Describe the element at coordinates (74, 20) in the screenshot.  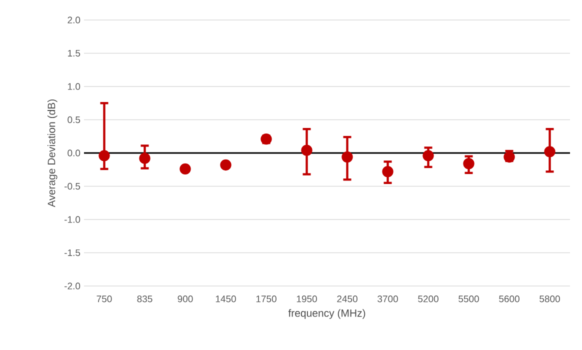
I see `y-tick-label: 2.0` at that location.